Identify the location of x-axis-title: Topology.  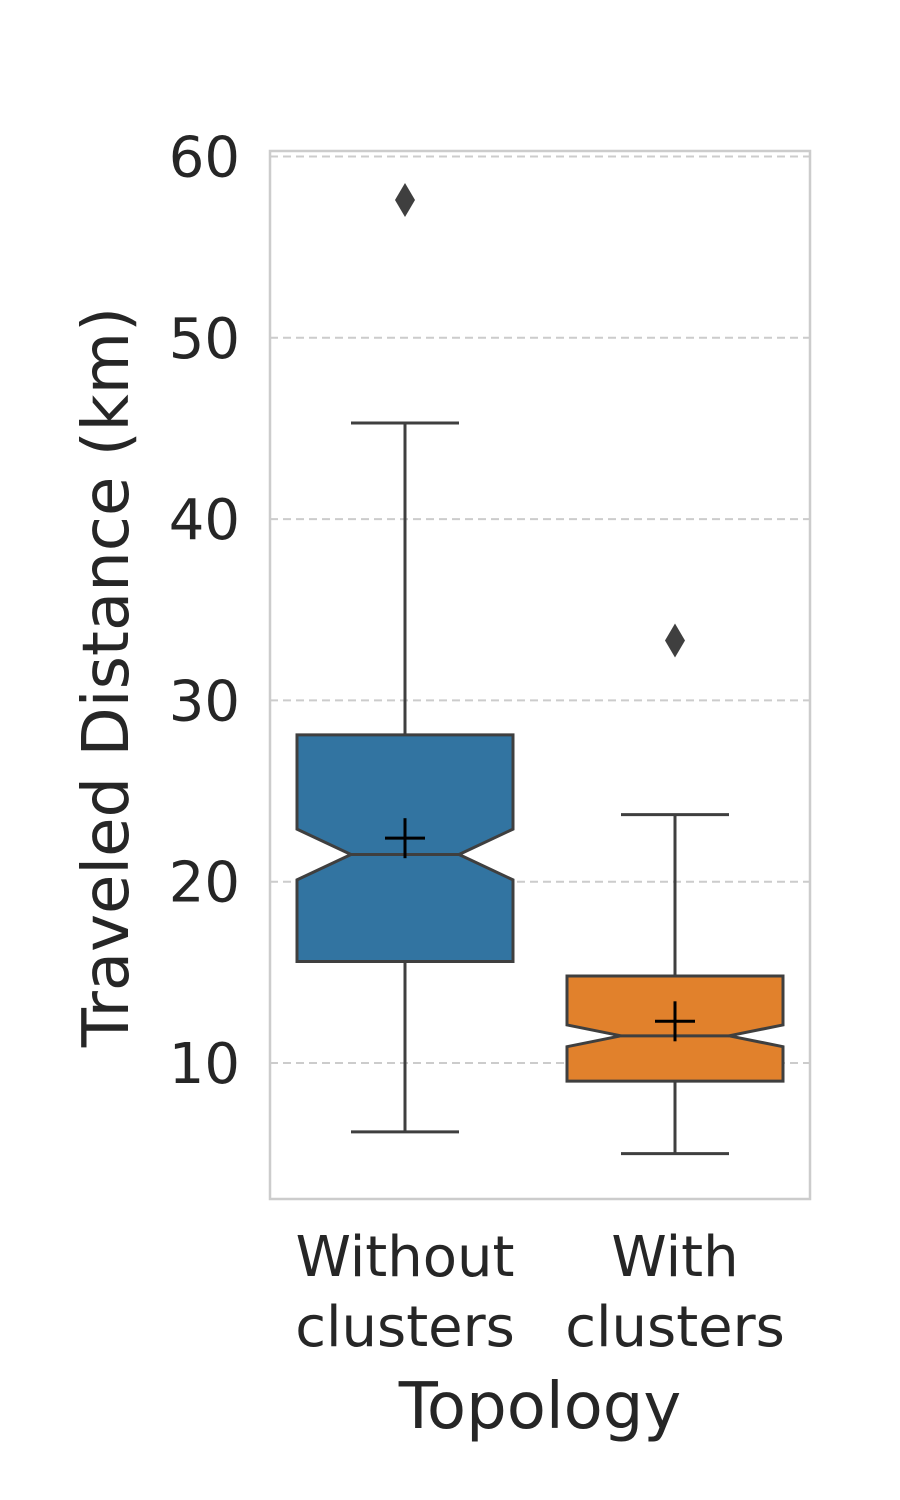
(540, 1407).